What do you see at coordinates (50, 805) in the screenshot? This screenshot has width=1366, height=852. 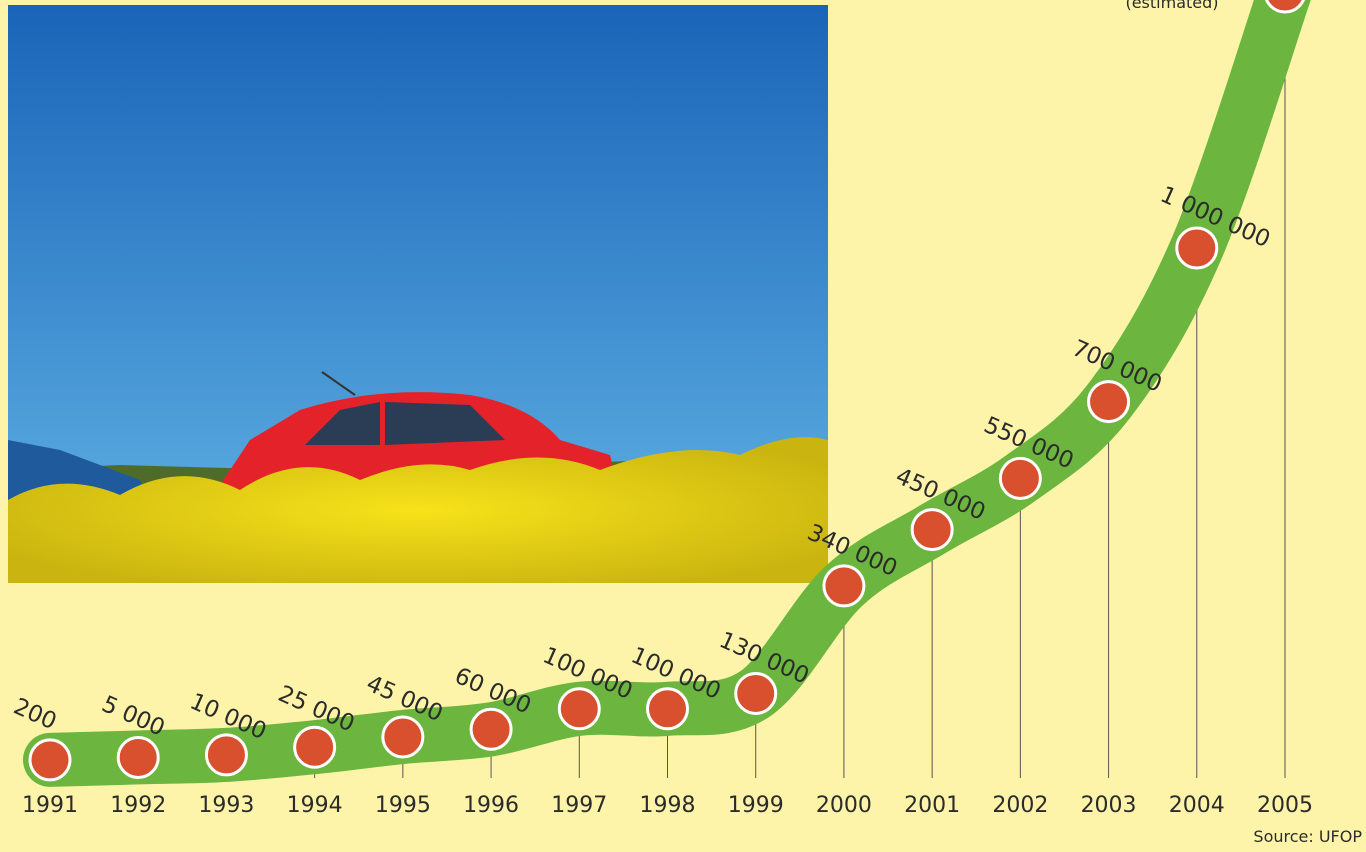 I see `x-tick-label: 1991` at bounding box center [50, 805].